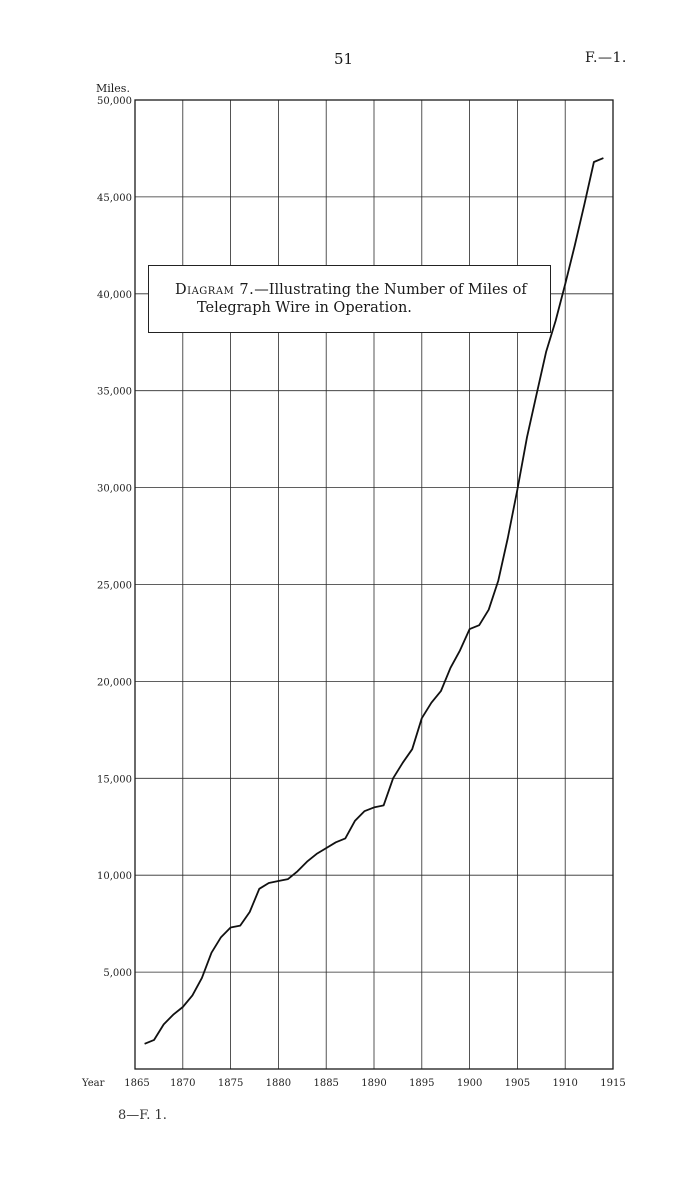 The height and width of the screenshot is (1177, 700). What do you see at coordinates (114, 779) in the screenshot?
I see `y-tick-label: 15,000` at bounding box center [114, 779].